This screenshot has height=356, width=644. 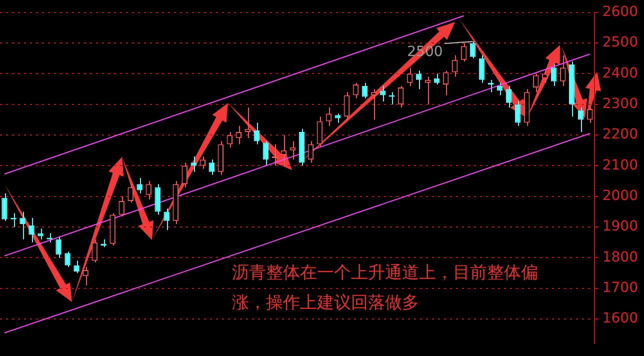 I want to click on y-tick-label: 1900, so click(x=620, y=226).